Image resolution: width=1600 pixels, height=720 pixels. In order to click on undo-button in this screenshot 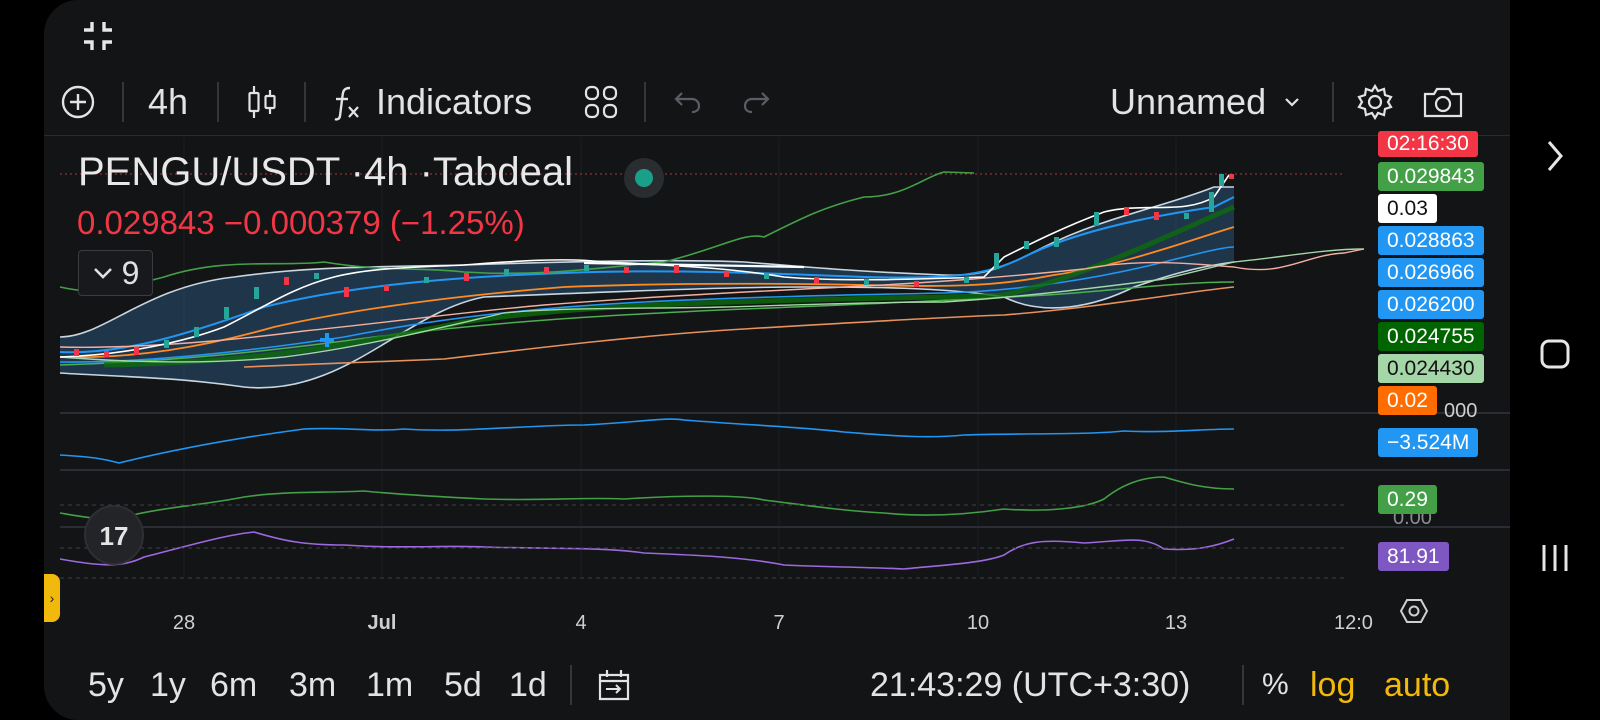, I will do `click(687, 102)`.